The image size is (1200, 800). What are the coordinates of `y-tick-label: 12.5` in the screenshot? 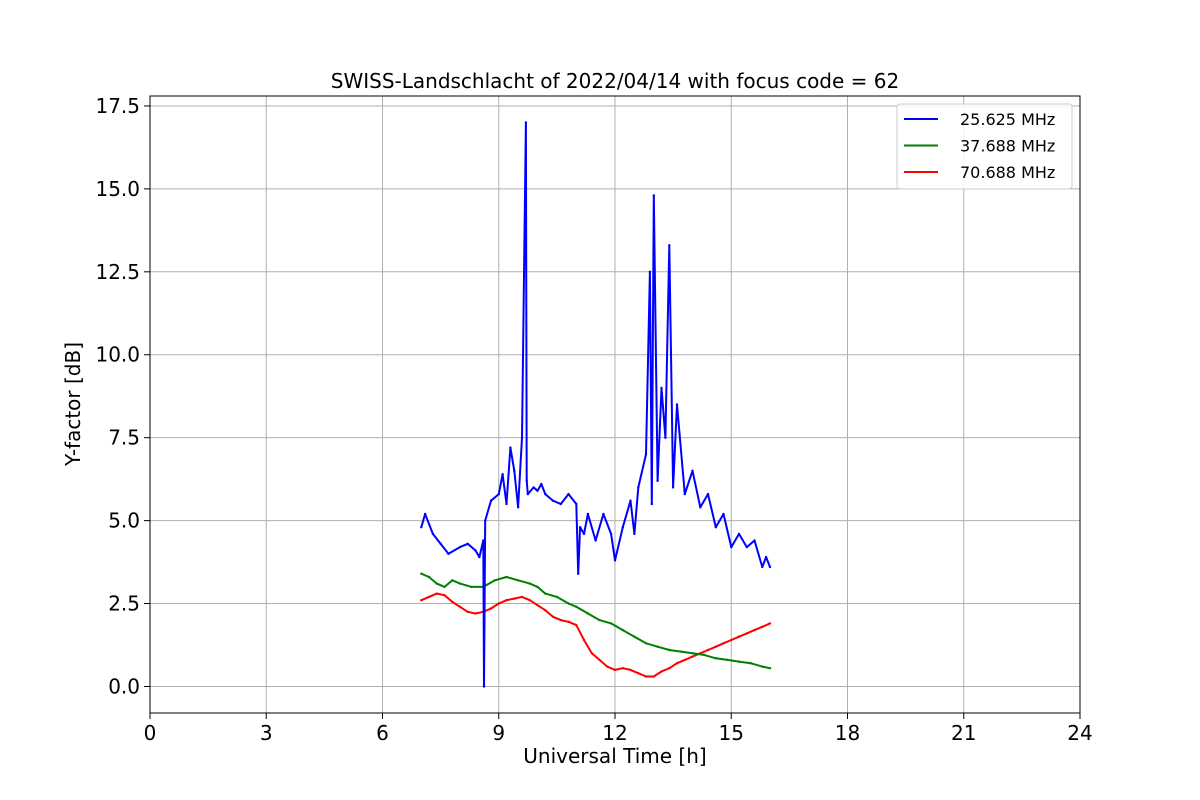 It's located at (117, 272).